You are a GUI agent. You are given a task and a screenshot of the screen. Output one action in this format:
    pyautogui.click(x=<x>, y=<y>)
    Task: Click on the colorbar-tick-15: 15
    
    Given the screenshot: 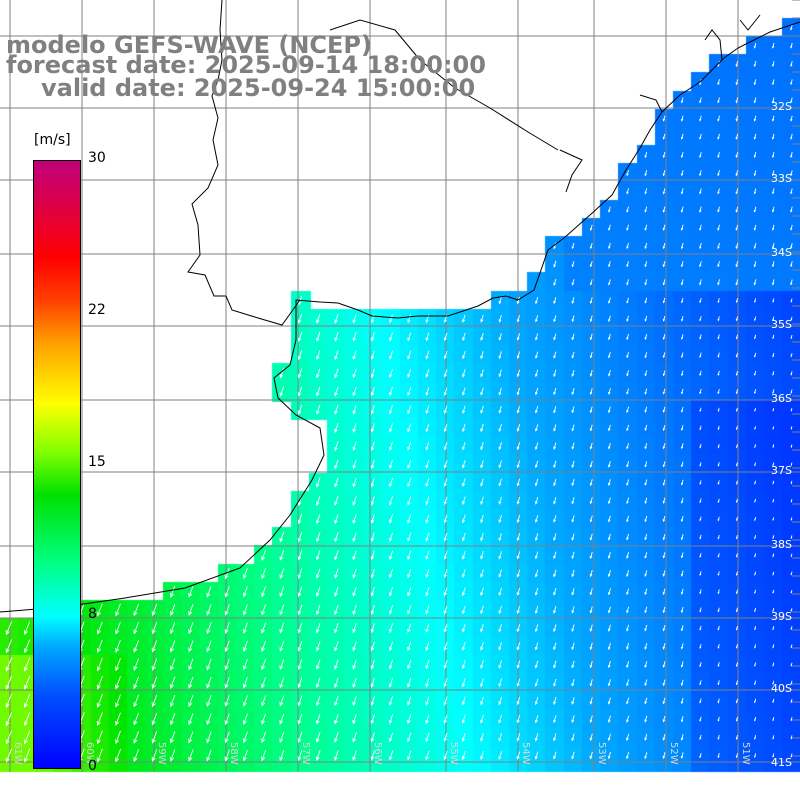 What is the action you would take?
    pyautogui.click(x=97, y=462)
    